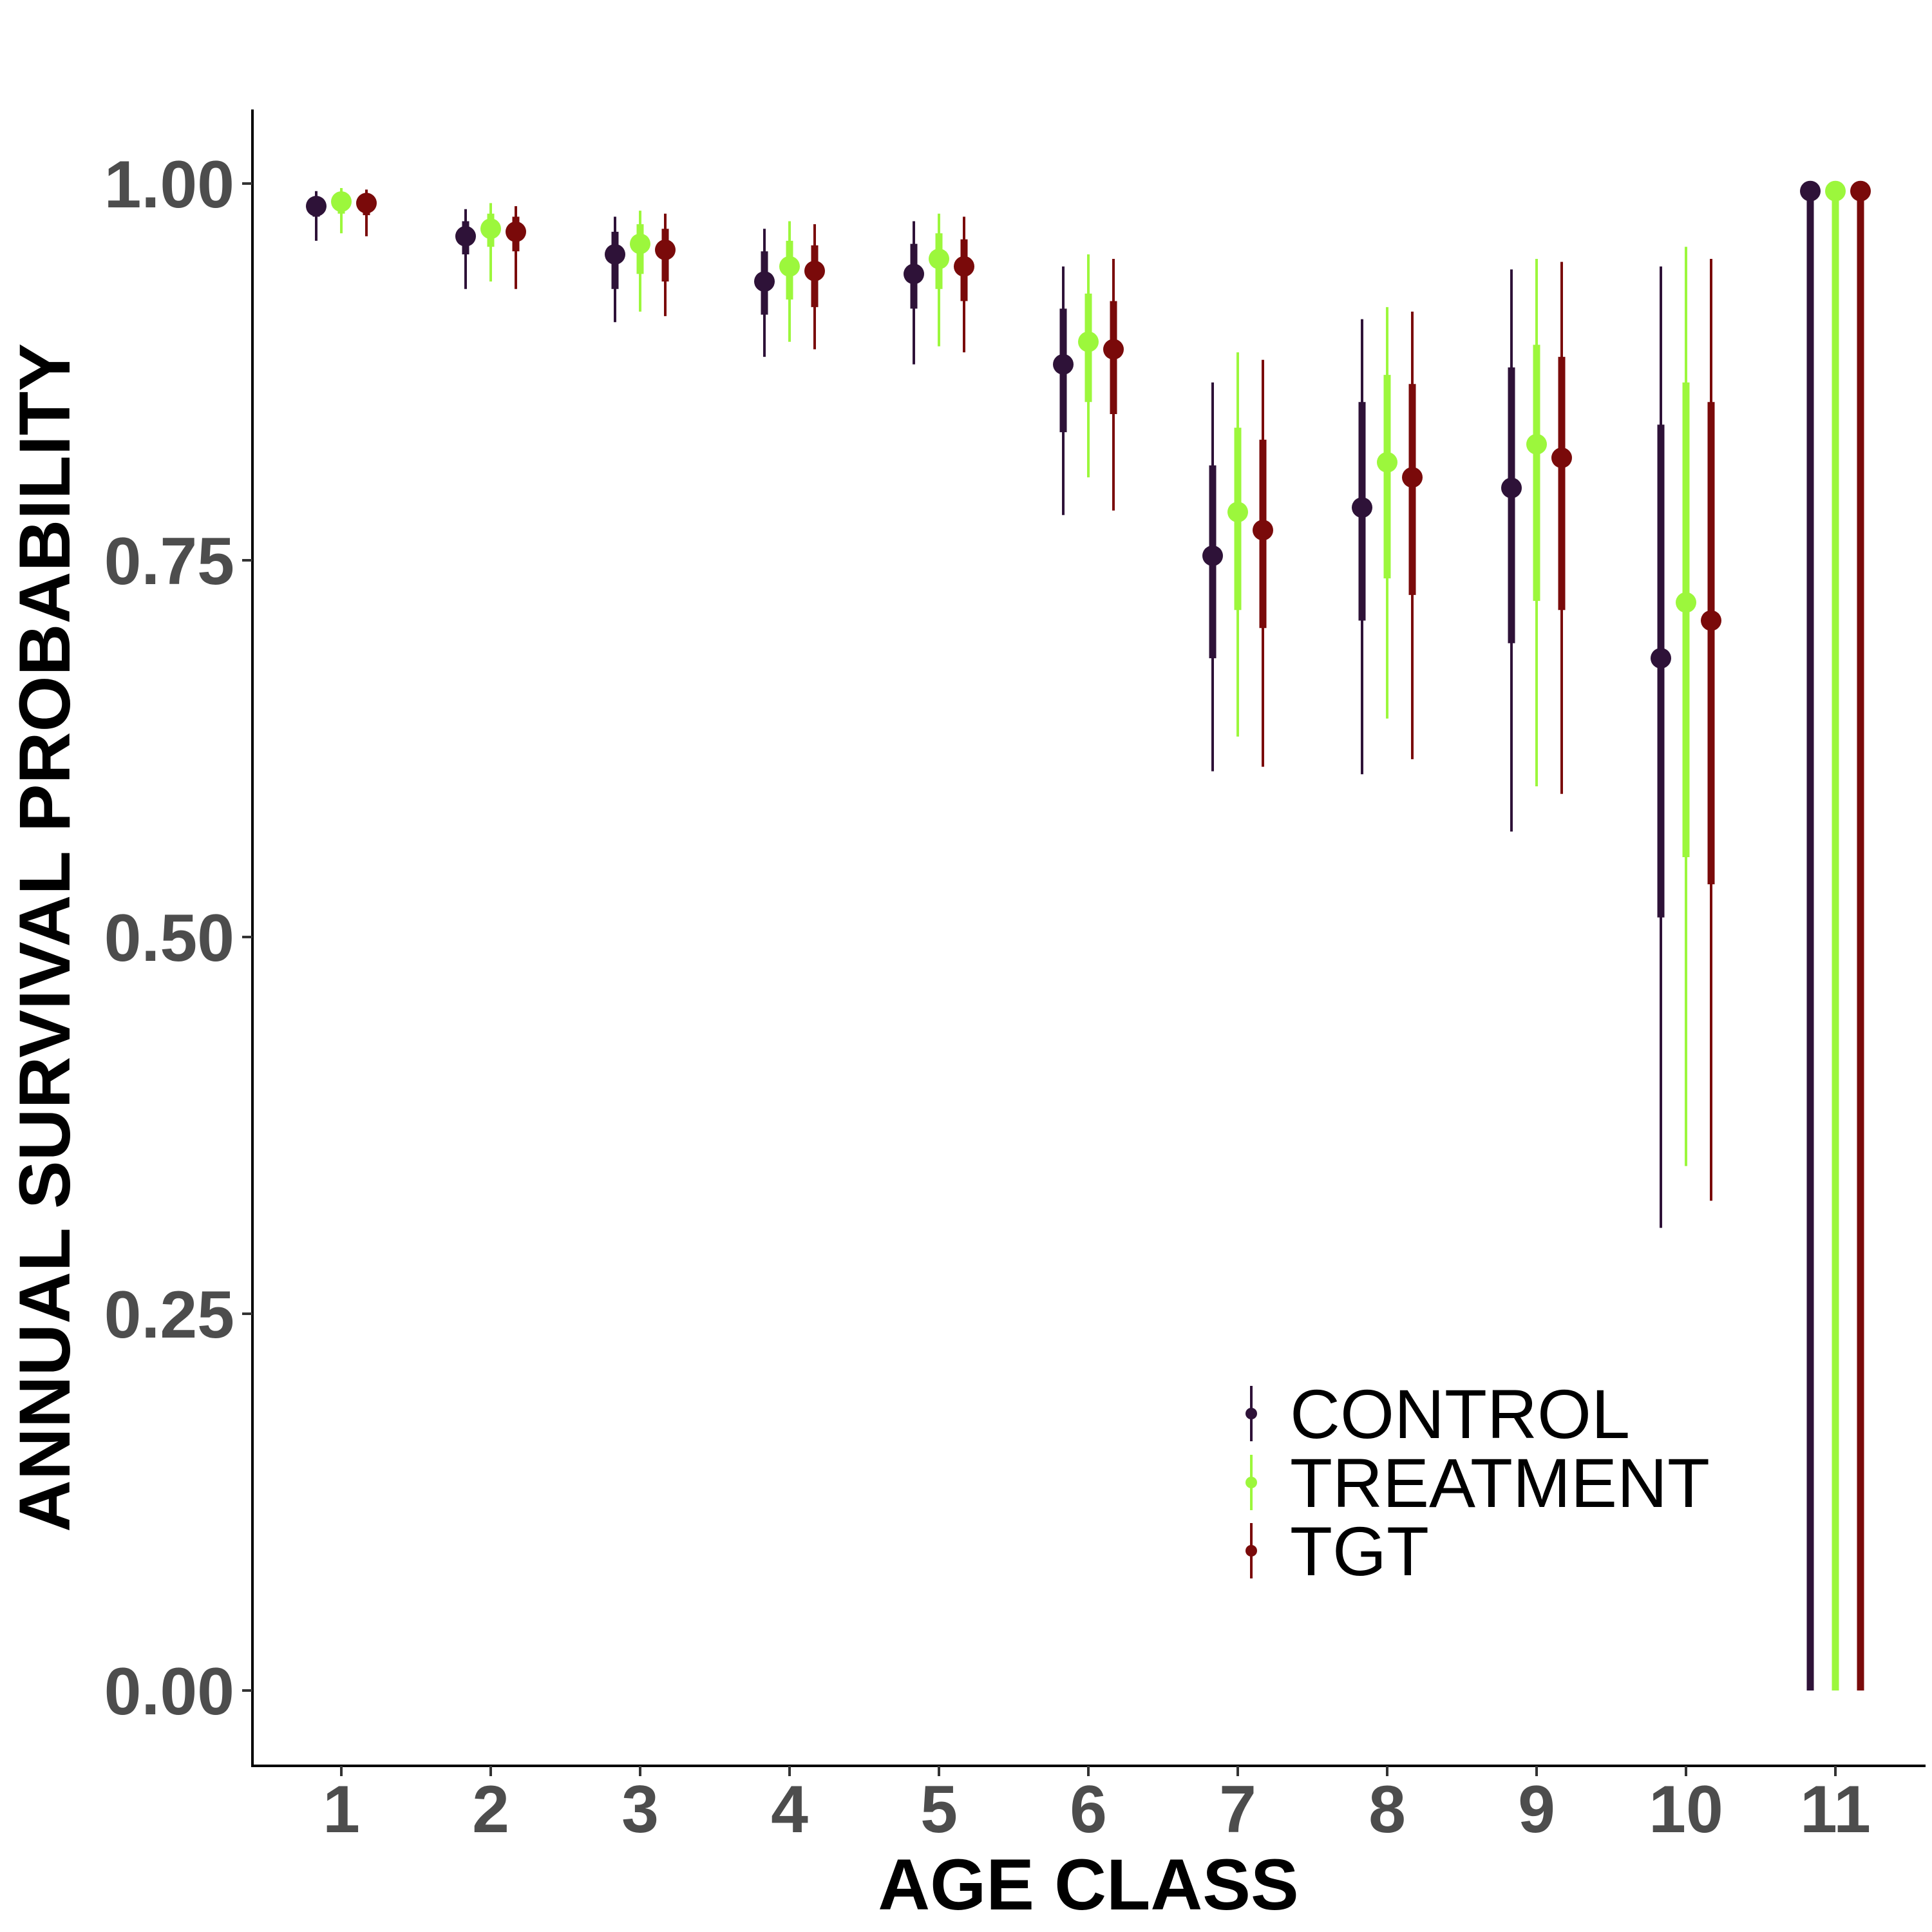 This screenshot has height=1932, width=1932. I want to click on x-tick-label: 4, so click(789, 1810).